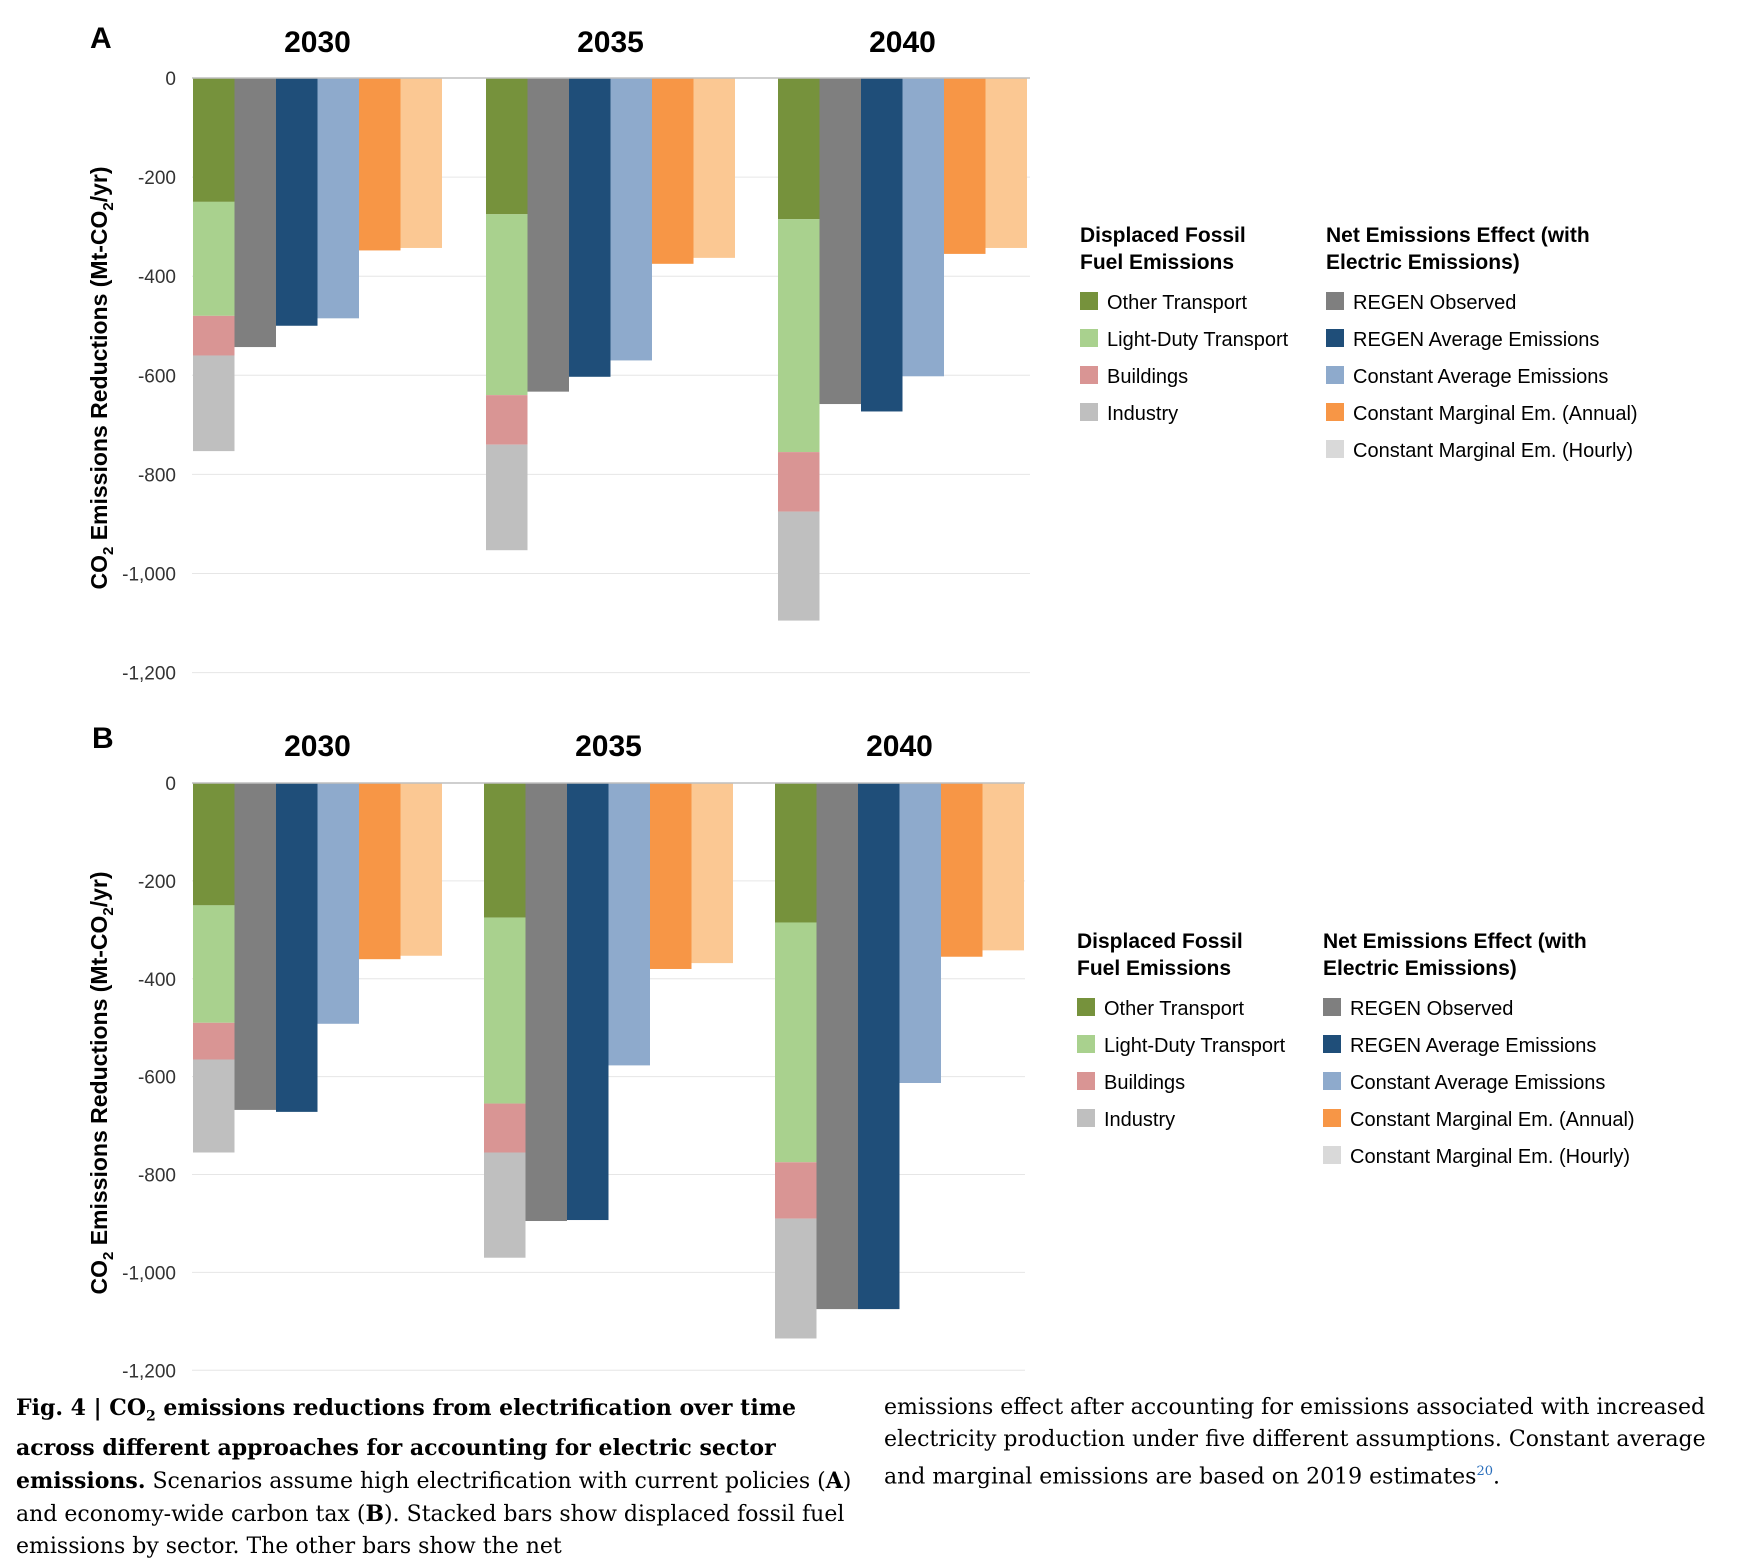  Describe the element at coordinates (608, 746) in the screenshot. I see `group-label-2035: 2035` at that location.